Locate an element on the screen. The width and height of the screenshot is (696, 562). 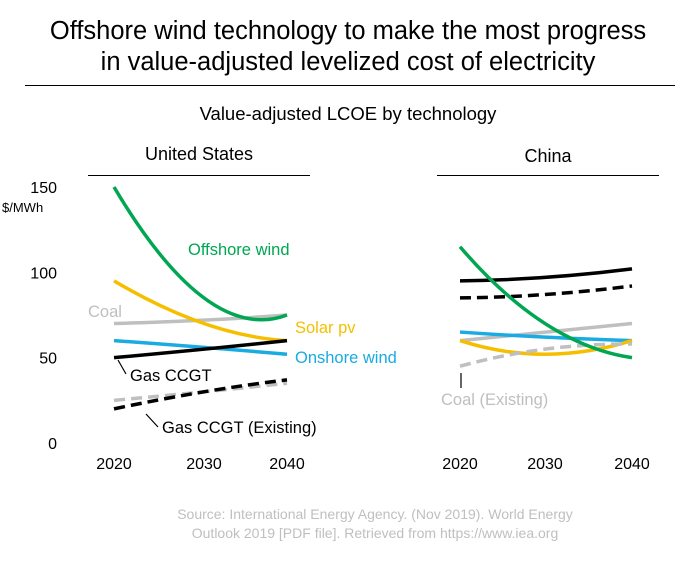
x-tick-label-china-2030: 2030 is located at coordinates (545, 464).